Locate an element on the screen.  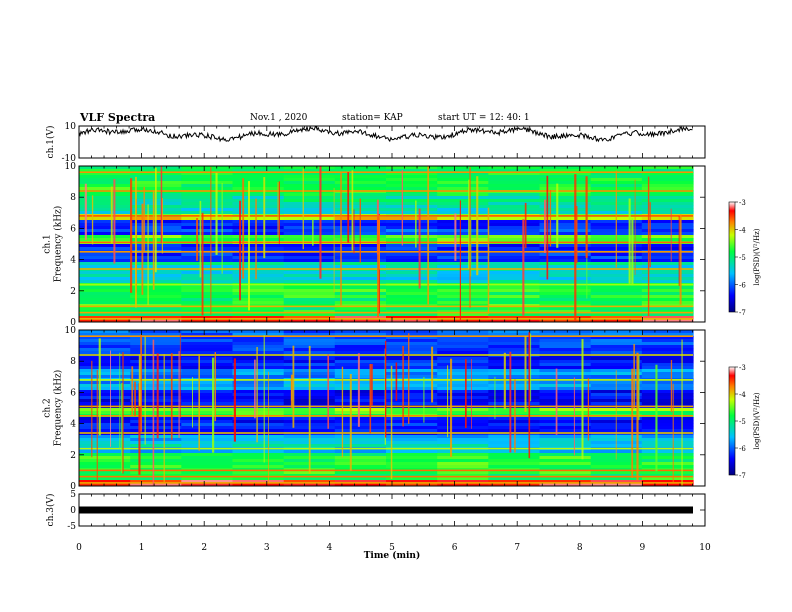
station-label: station= KAP is located at coordinates (372, 118).